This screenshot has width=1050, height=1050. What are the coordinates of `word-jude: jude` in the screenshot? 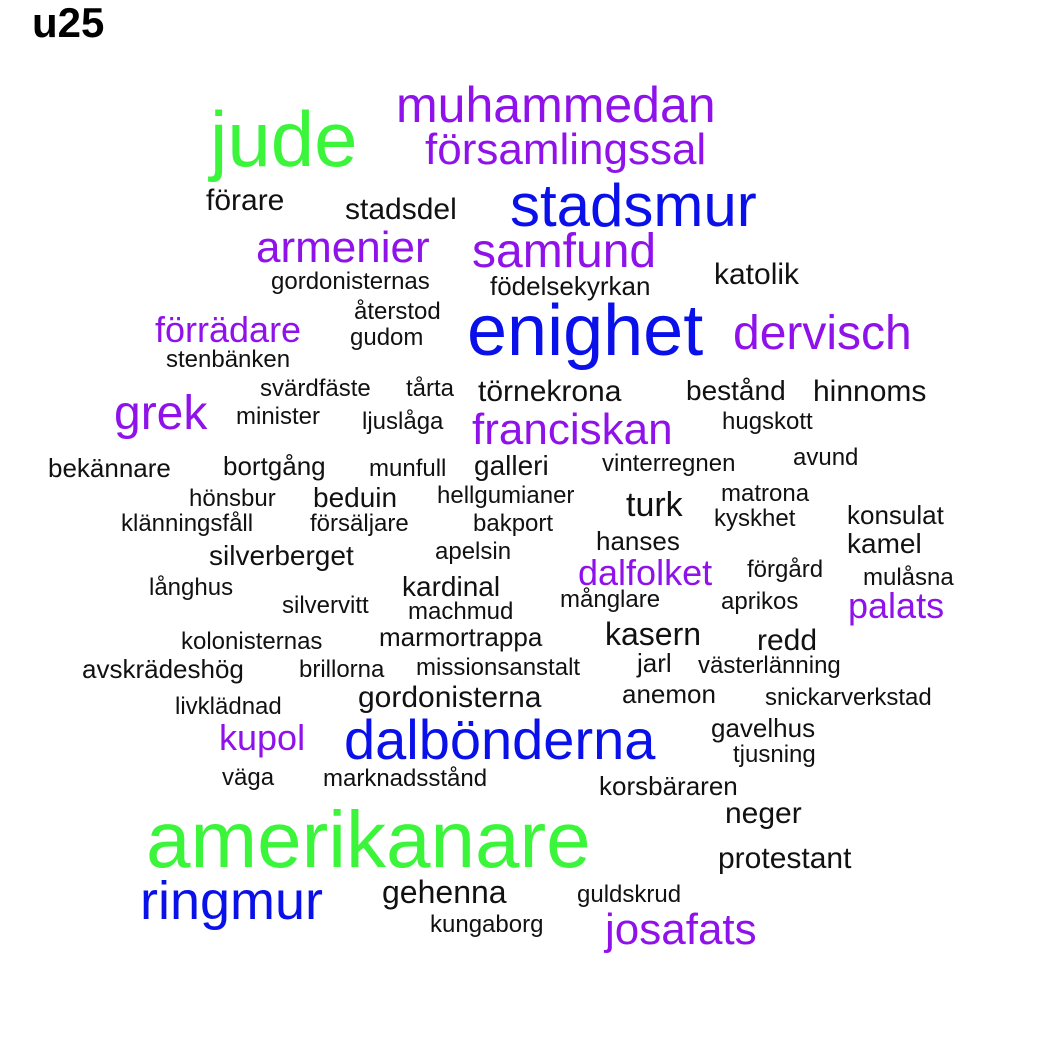 It's located at (284, 139).